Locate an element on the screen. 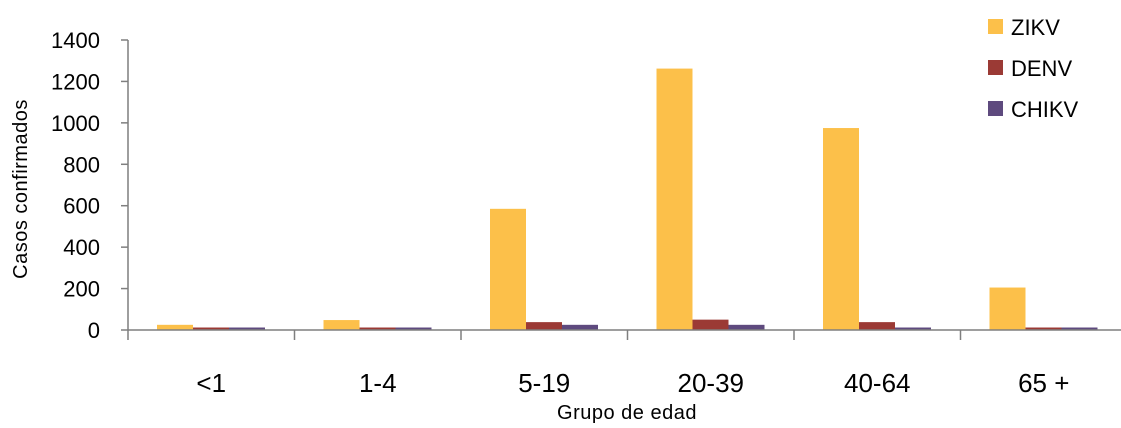 This screenshot has height=428, width=1121. y-tick-label-2: 400 is located at coordinates (81, 247).